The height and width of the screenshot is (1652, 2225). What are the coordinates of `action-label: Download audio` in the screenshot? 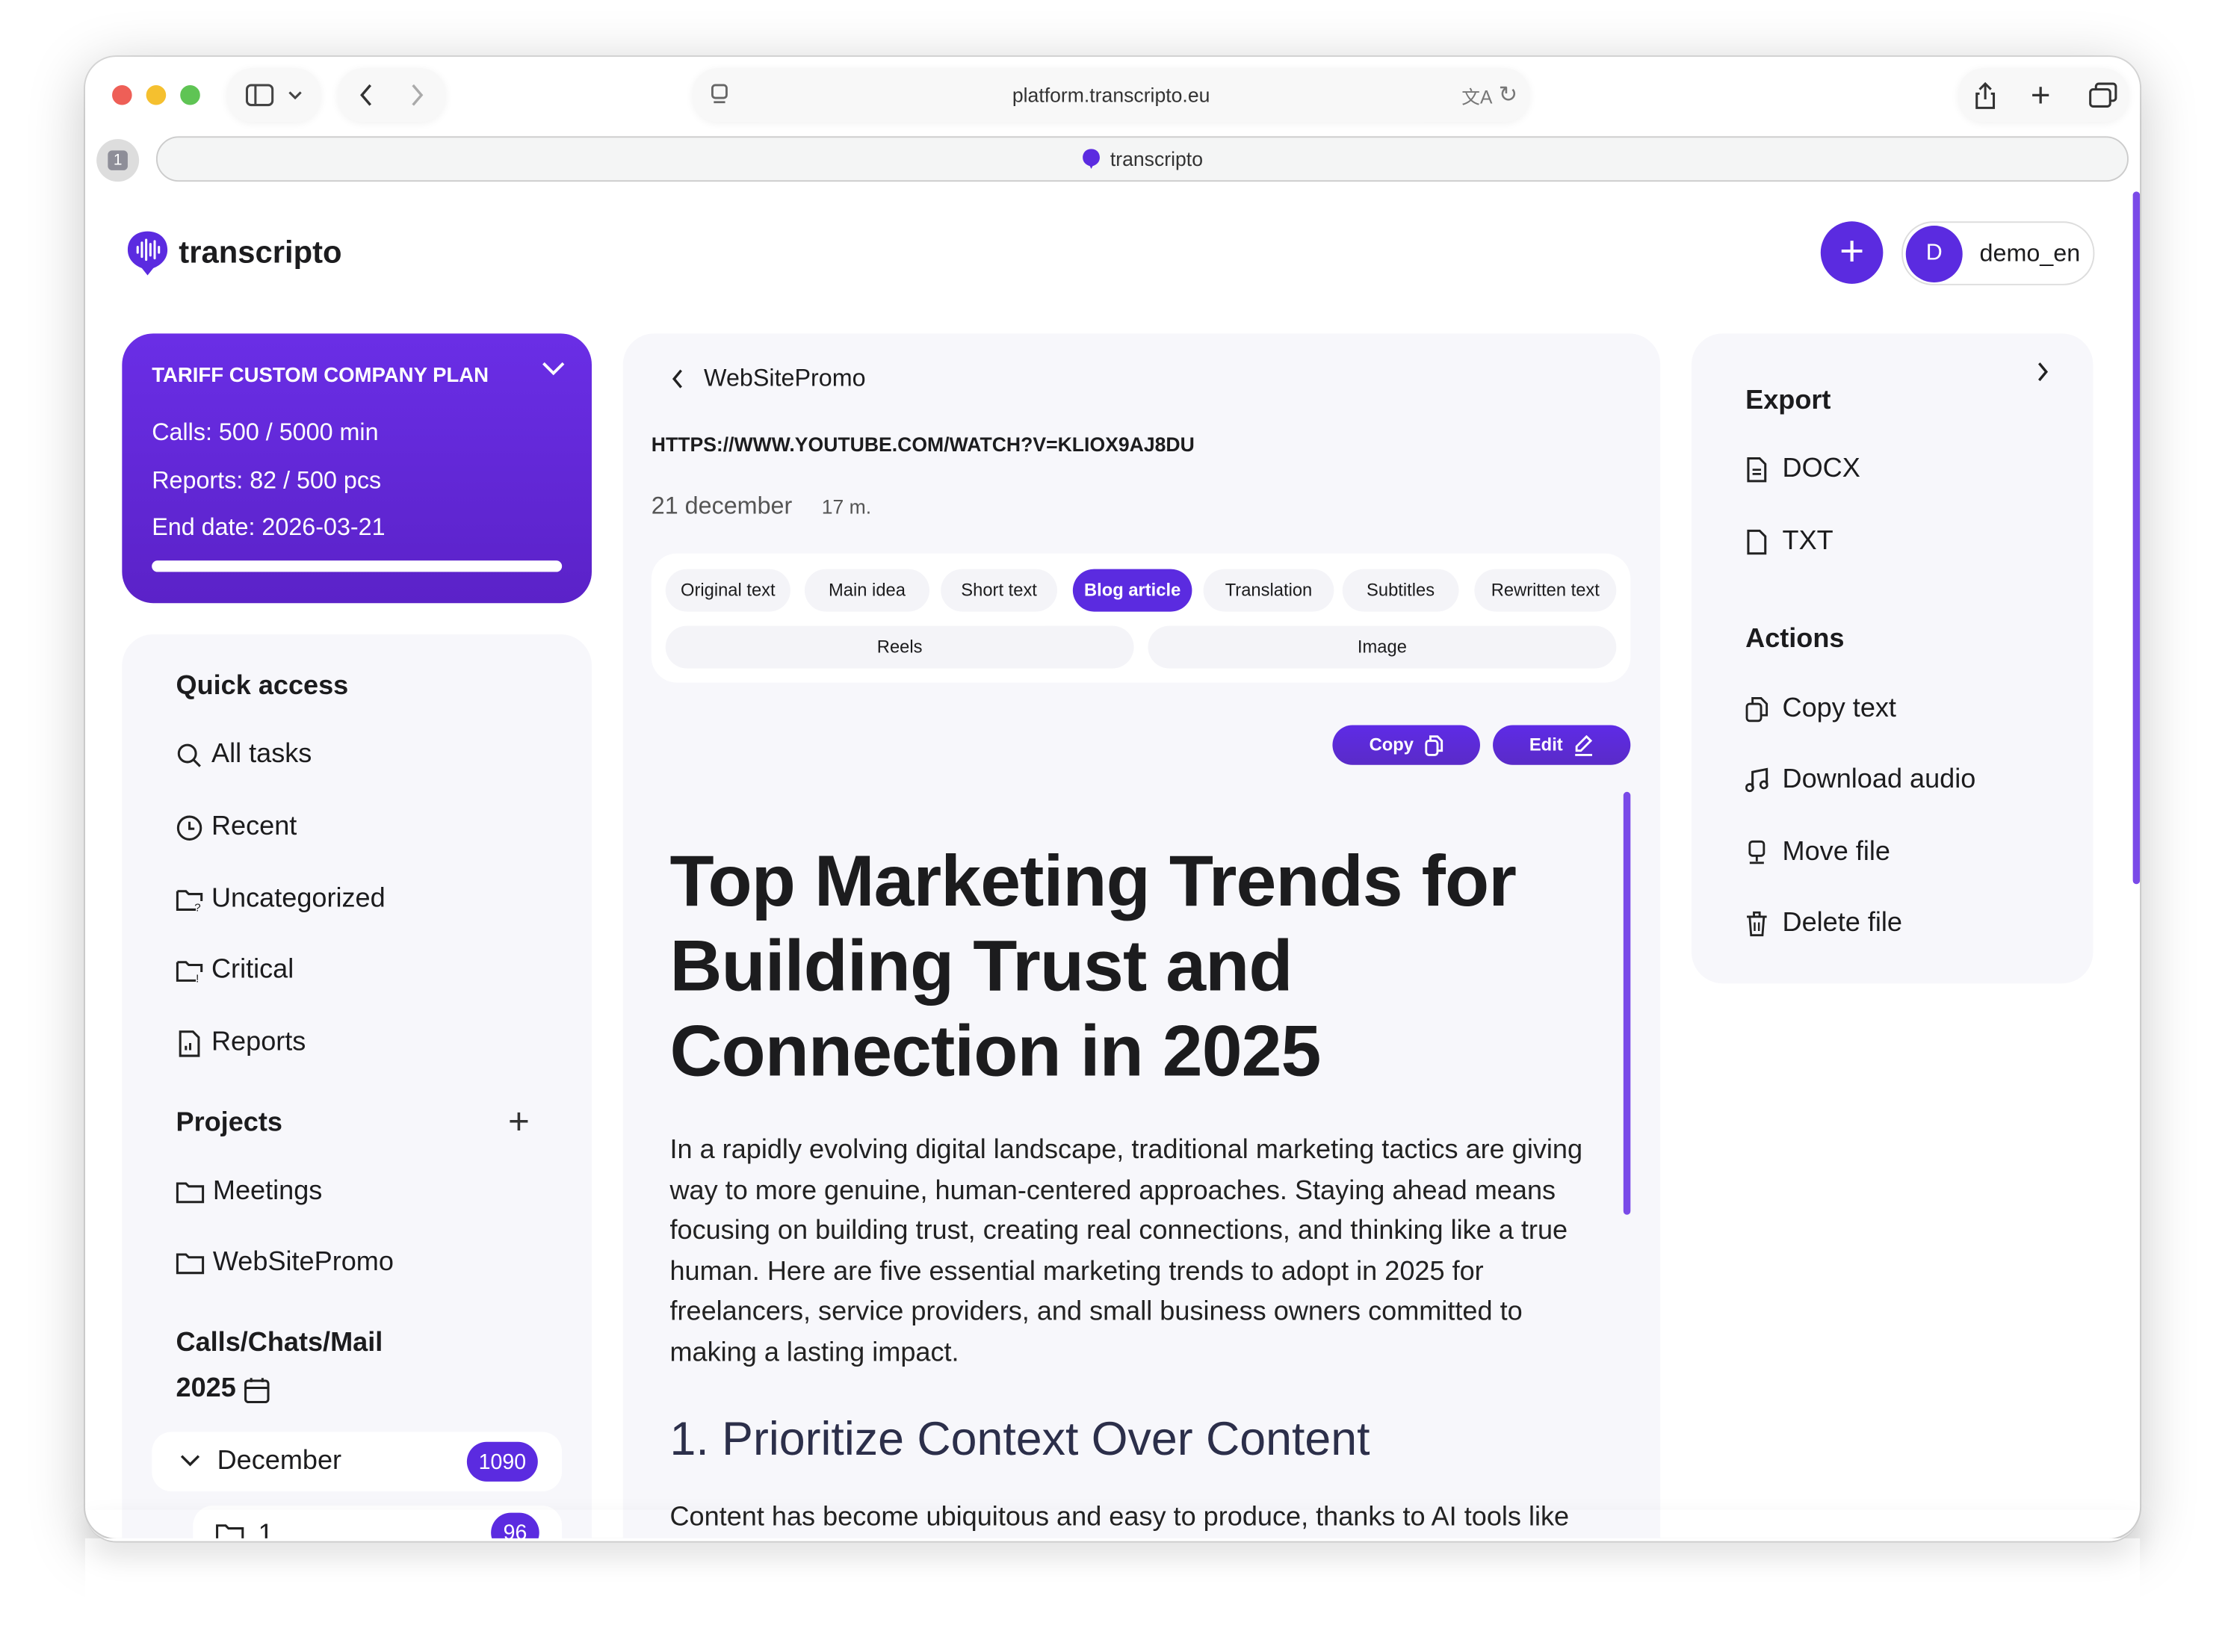 It's located at (1879, 780).